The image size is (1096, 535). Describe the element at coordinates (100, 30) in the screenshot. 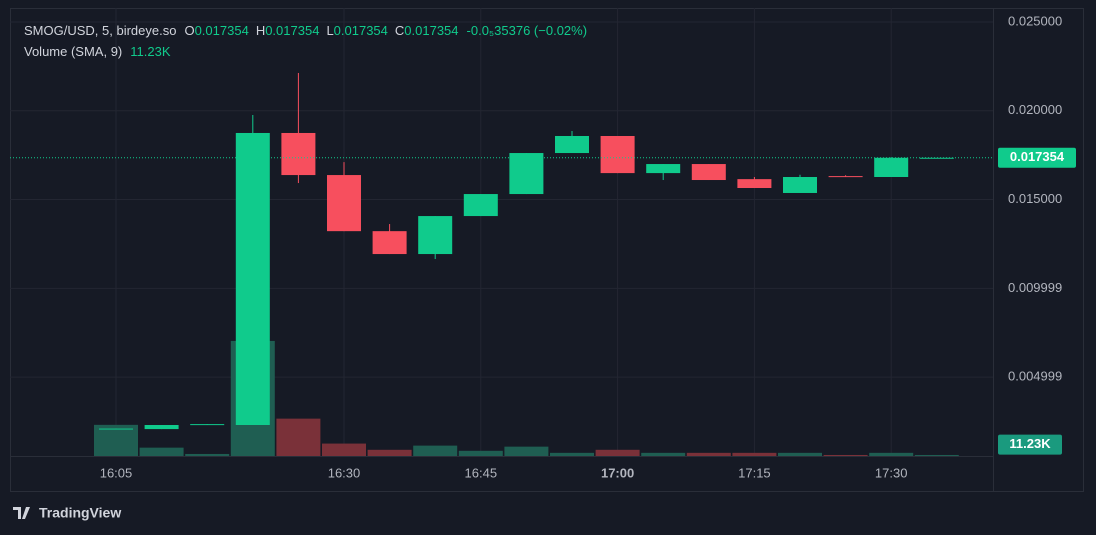

I see `symbol: SMOG/USD, 5, birdeye.so` at that location.